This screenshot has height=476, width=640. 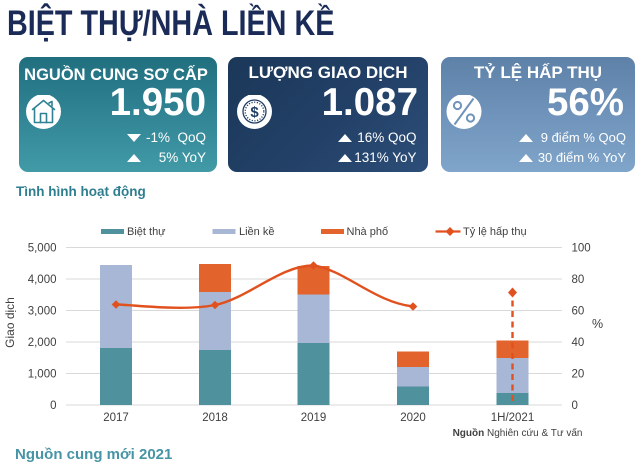 What do you see at coordinates (10, 322) in the screenshot?
I see `svg-text: Giao dịch` at bounding box center [10, 322].